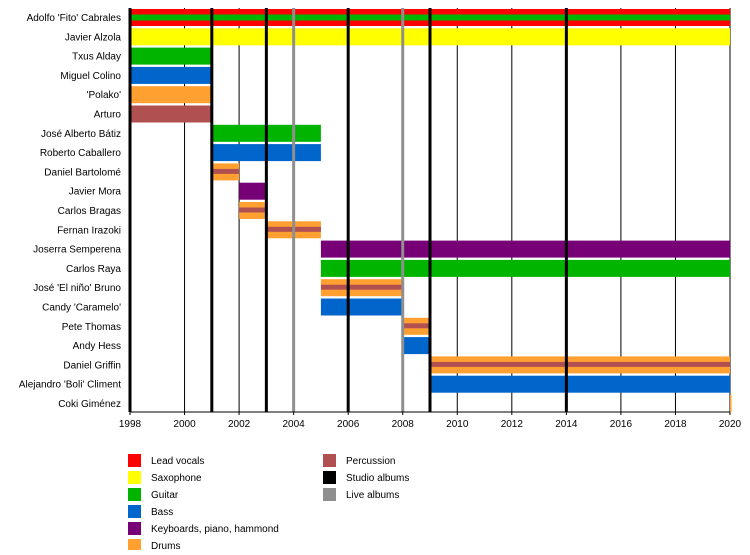  I want to click on legend-label: Guitar, so click(165, 495).